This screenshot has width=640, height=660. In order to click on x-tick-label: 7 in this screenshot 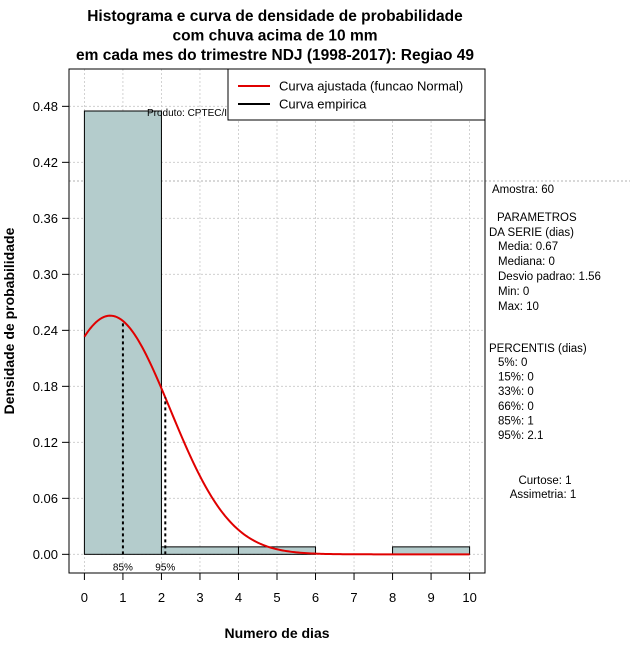, I will do `click(353, 597)`.